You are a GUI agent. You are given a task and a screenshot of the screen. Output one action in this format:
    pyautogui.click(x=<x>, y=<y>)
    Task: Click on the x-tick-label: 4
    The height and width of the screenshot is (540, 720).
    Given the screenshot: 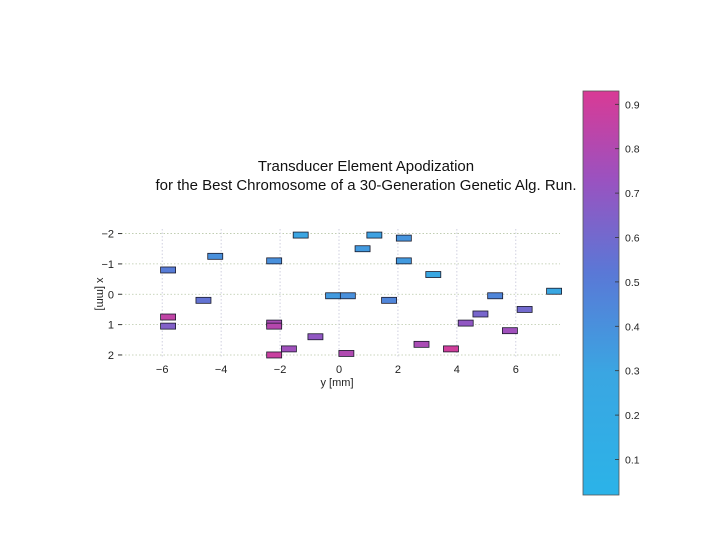 What is the action you would take?
    pyautogui.click(x=457, y=370)
    